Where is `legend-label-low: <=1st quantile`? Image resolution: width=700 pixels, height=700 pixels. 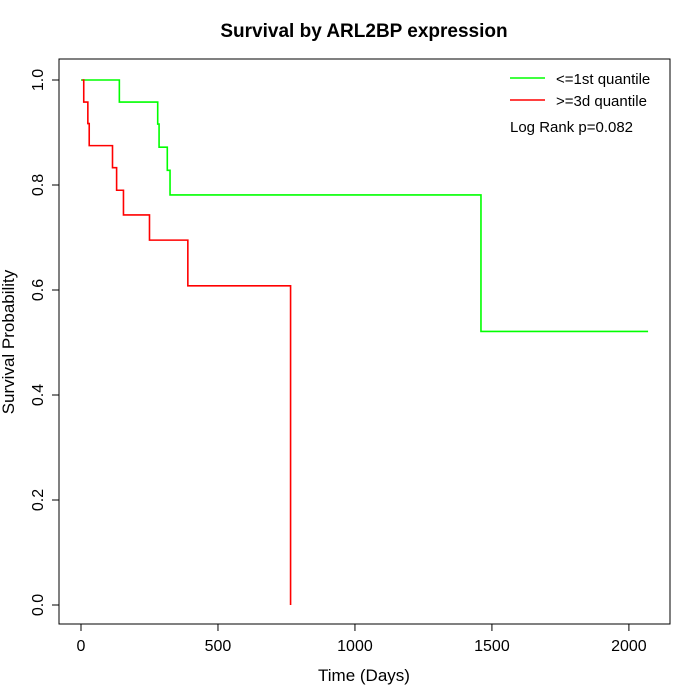 legend-label-low: <=1st quantile is located at coordinates (603, 79).